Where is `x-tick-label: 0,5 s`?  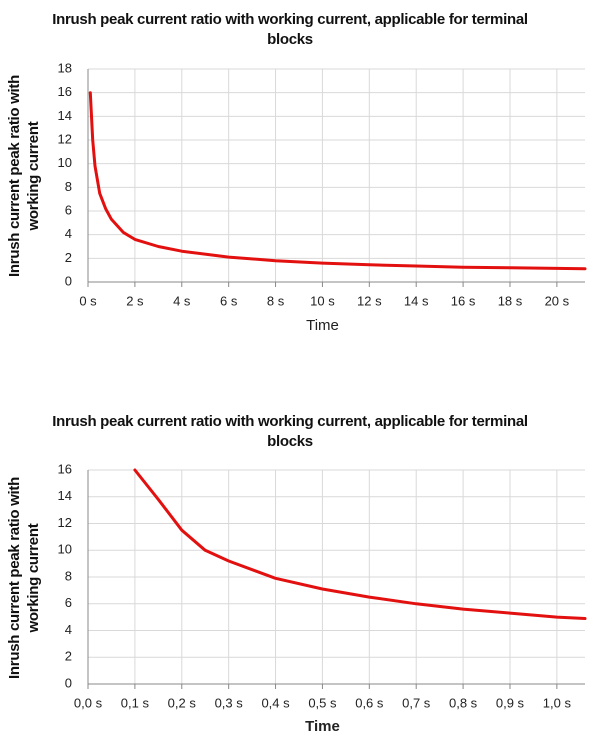 x-tick-label: 0,5 s is located at coordinates (322, 702).